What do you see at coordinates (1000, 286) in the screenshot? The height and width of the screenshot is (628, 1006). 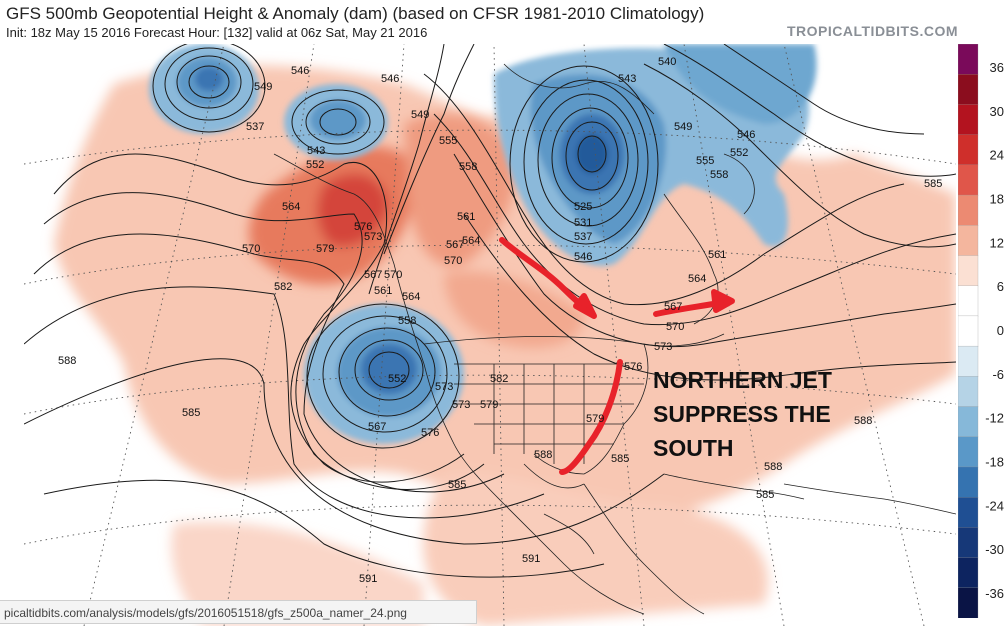 I see `colorbar-tick-label: 6` at bounding box center [1000, 286].